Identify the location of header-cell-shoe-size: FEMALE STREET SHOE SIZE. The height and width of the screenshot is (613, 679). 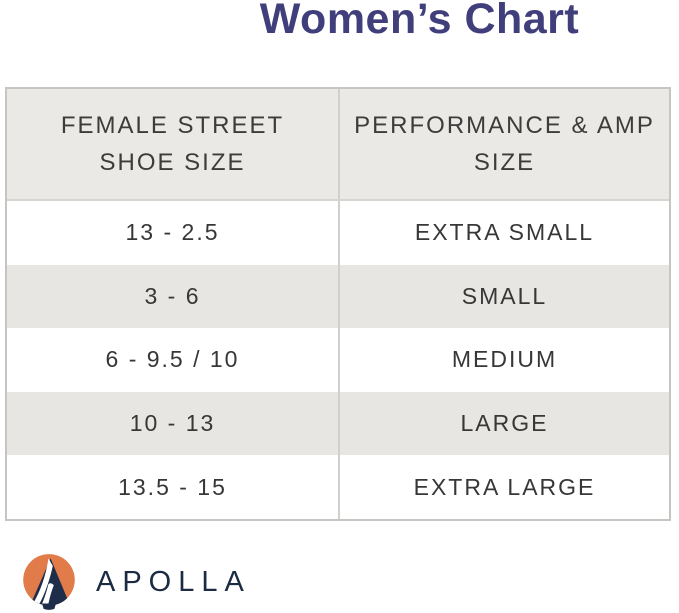
(173, 144).